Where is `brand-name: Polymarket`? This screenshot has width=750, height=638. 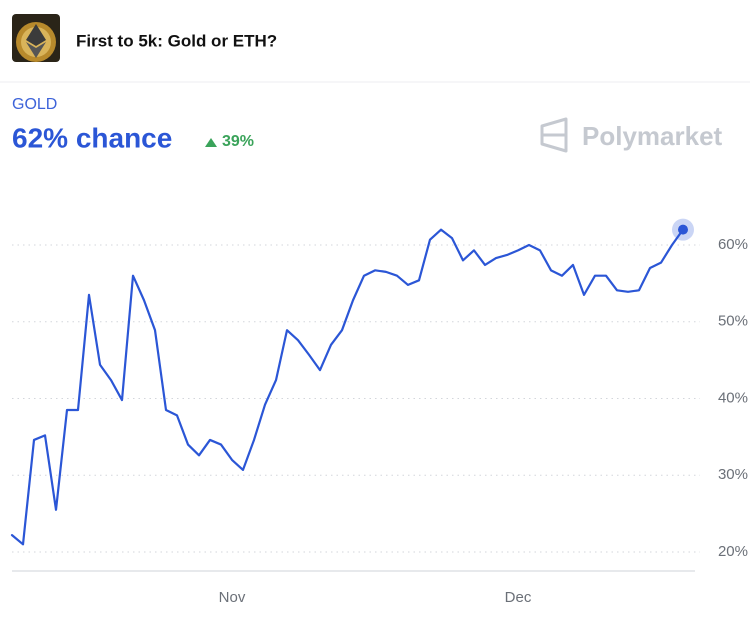
brand-name: Polymarket is located at coordinates (652, 136).